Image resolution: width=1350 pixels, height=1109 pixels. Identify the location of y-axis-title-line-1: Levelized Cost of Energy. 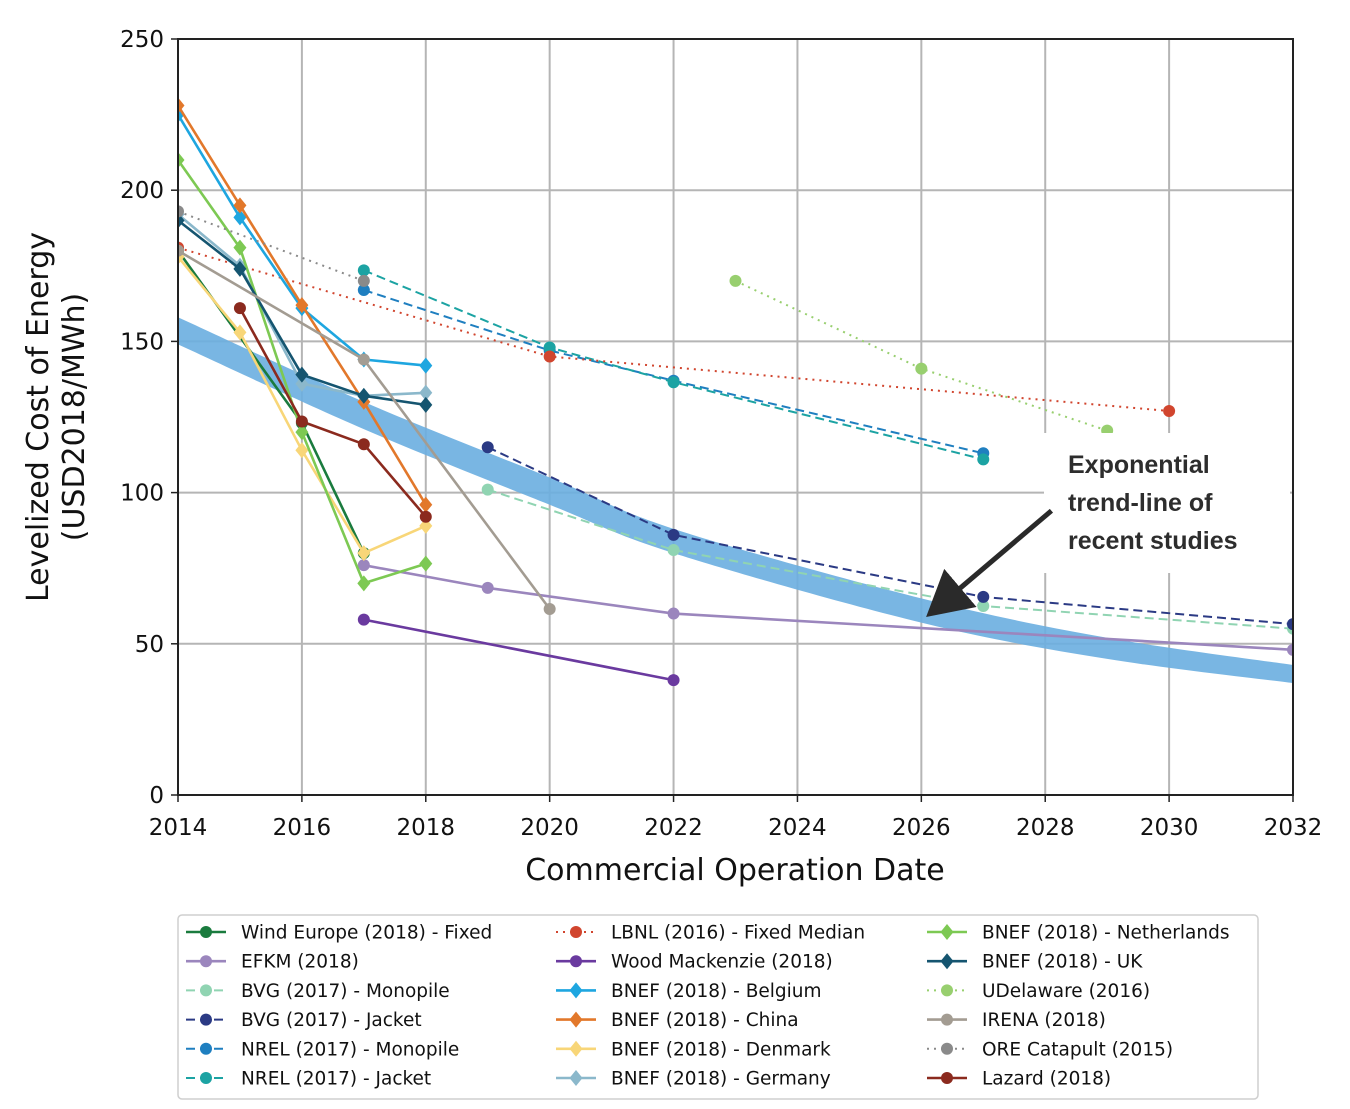
(38, 417).